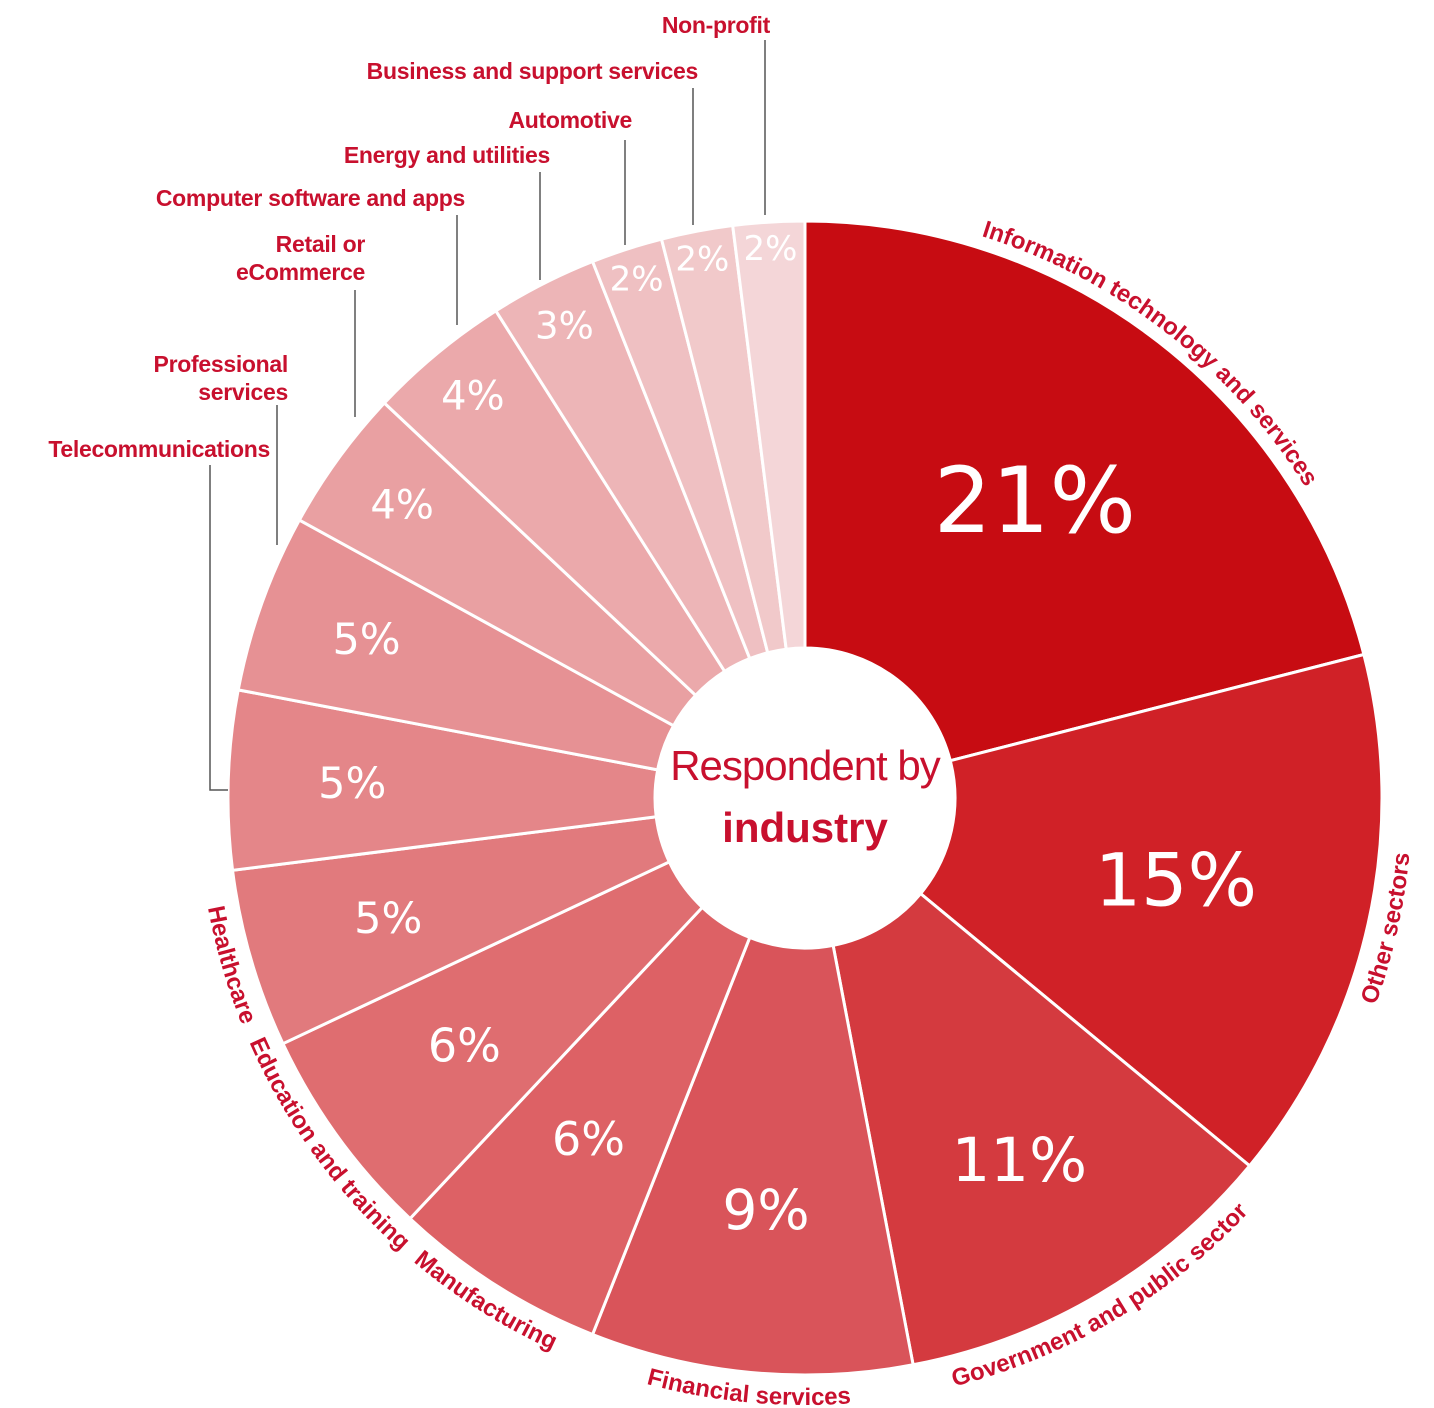 The image size is (1434, 1408). Describe the element at coordinates (532, 71) in the screenshot. I see `category-label: Business and support services` at that location.